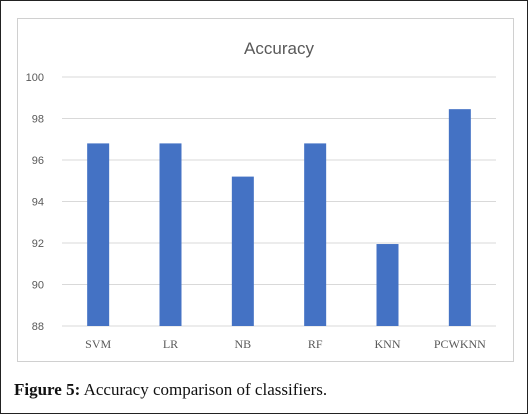 This screenshot has width=530, height=416. I want to click on bar-nb, so click(242, 251).